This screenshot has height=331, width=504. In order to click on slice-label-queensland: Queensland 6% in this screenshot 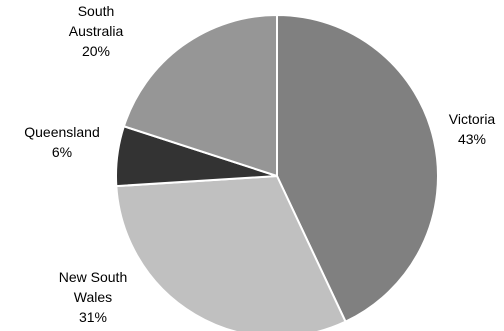, I will do `click(62, 142)`.